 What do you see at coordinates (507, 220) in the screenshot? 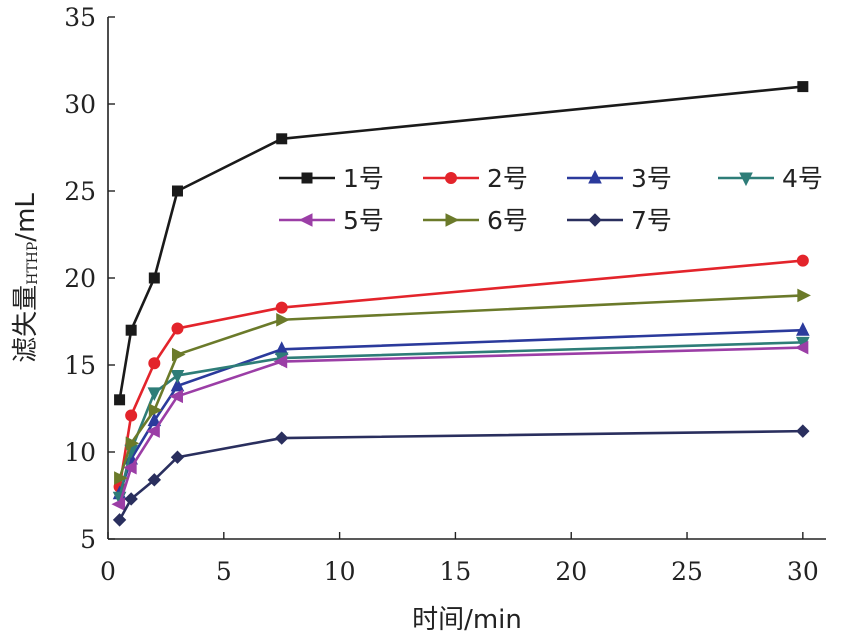
I see `legend-label: 6号` at bounding box center [507, 220].